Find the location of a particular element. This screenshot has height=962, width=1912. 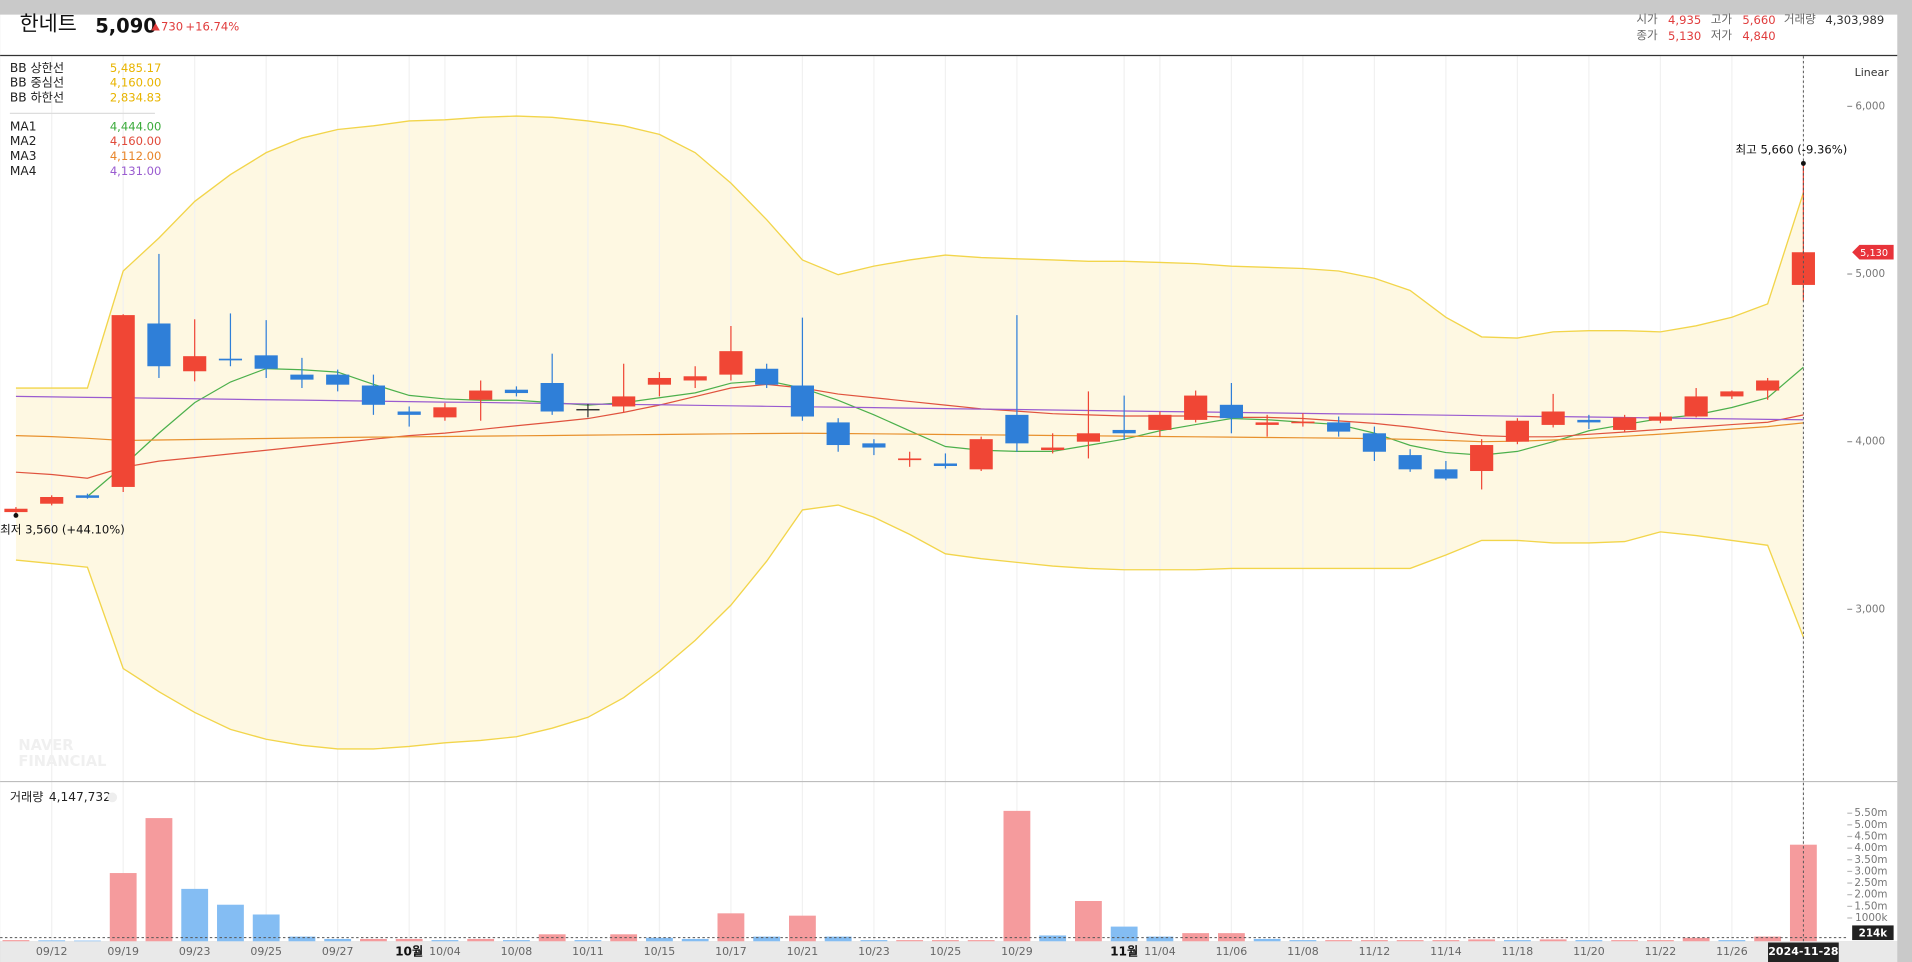

y-tick-label: 4.00m is located at coordinates (1870, 848).